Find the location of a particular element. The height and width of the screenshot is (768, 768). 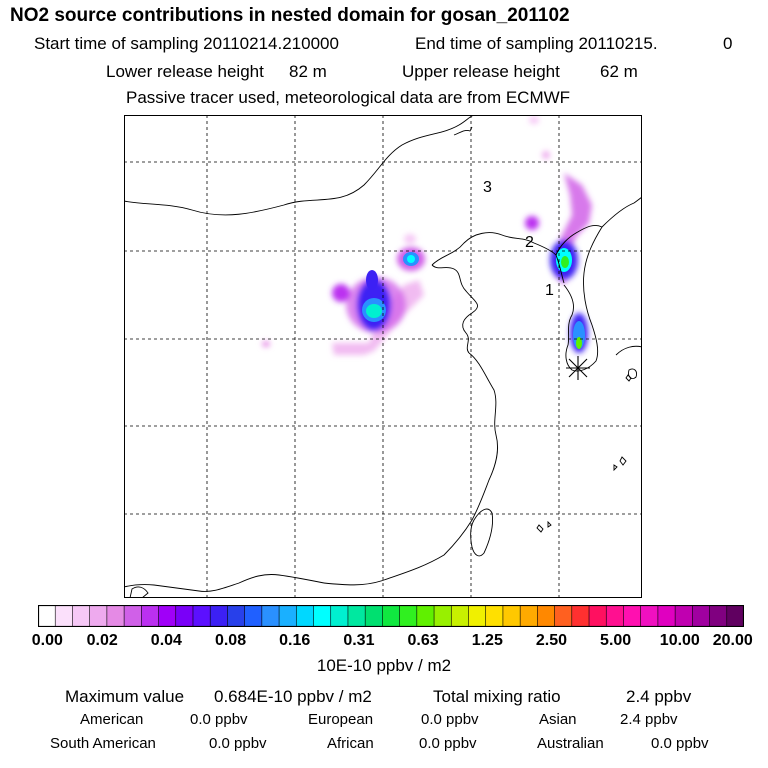

colorbar-unit: 10E-10 ppbv / m2 is located at coordinates (384, 665).